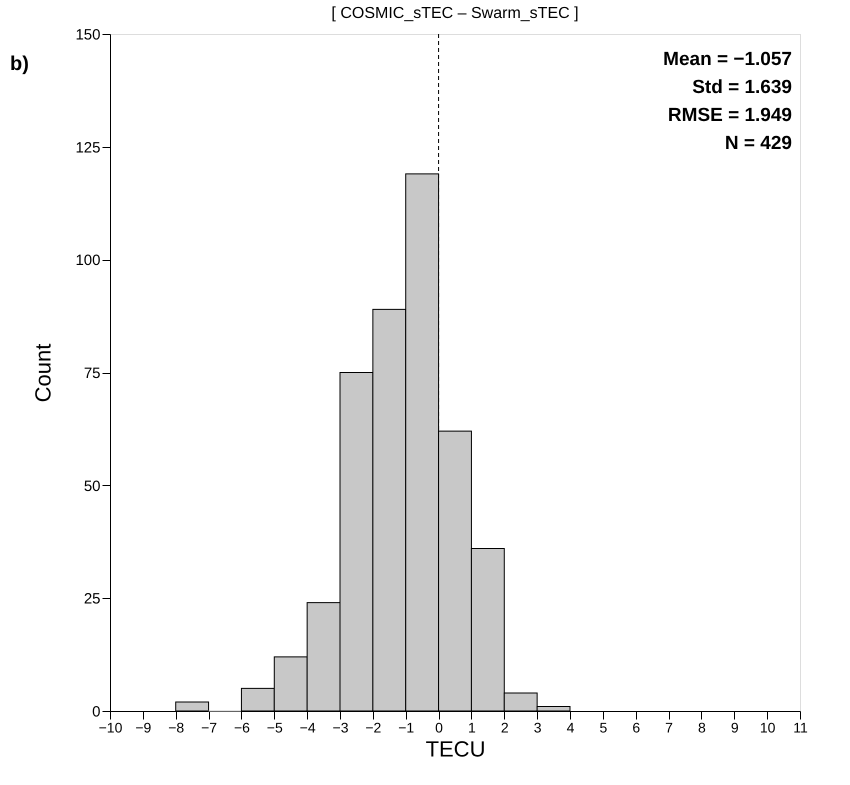 This screenshot has width=850, height=785. Describe the element at coordinates (209, 728) in the screenshot. I see `x-tick-label: −7` at that location.